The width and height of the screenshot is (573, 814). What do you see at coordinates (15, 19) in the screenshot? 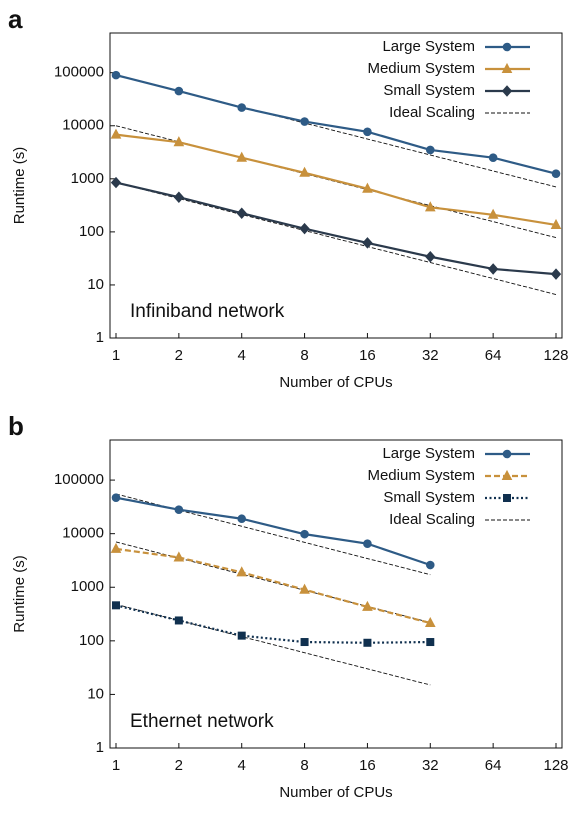
I see `panel-letter: a` at bounding box center [15, 19].